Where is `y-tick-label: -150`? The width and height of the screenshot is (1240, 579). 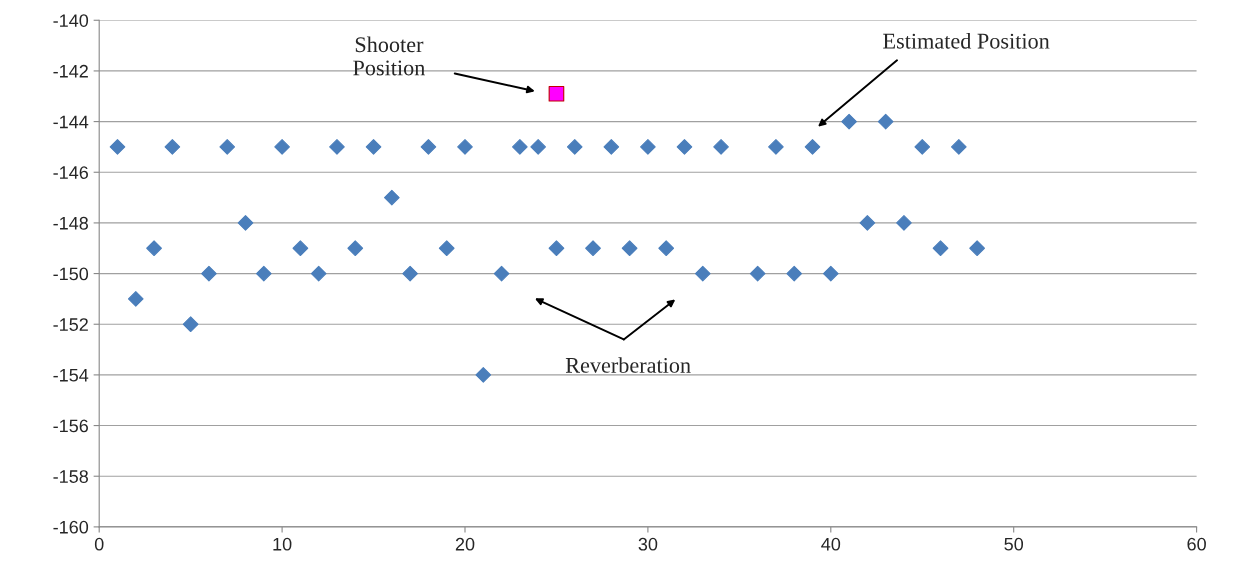 y-tick-label: -150 is located at coordinates (71, 274).